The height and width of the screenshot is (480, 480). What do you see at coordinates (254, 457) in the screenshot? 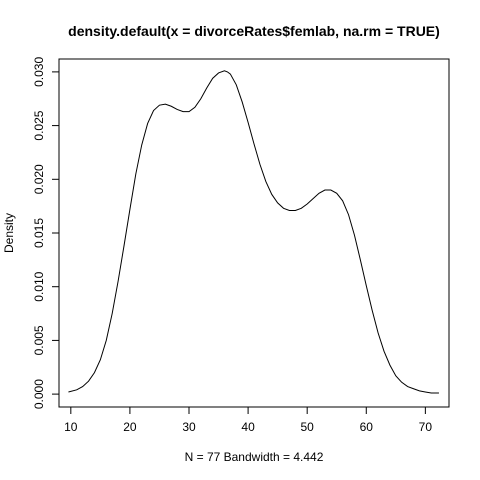
I see `x-axis-label: N = 77 Bandwidth = 4.442` at bounding box center [254, 457].